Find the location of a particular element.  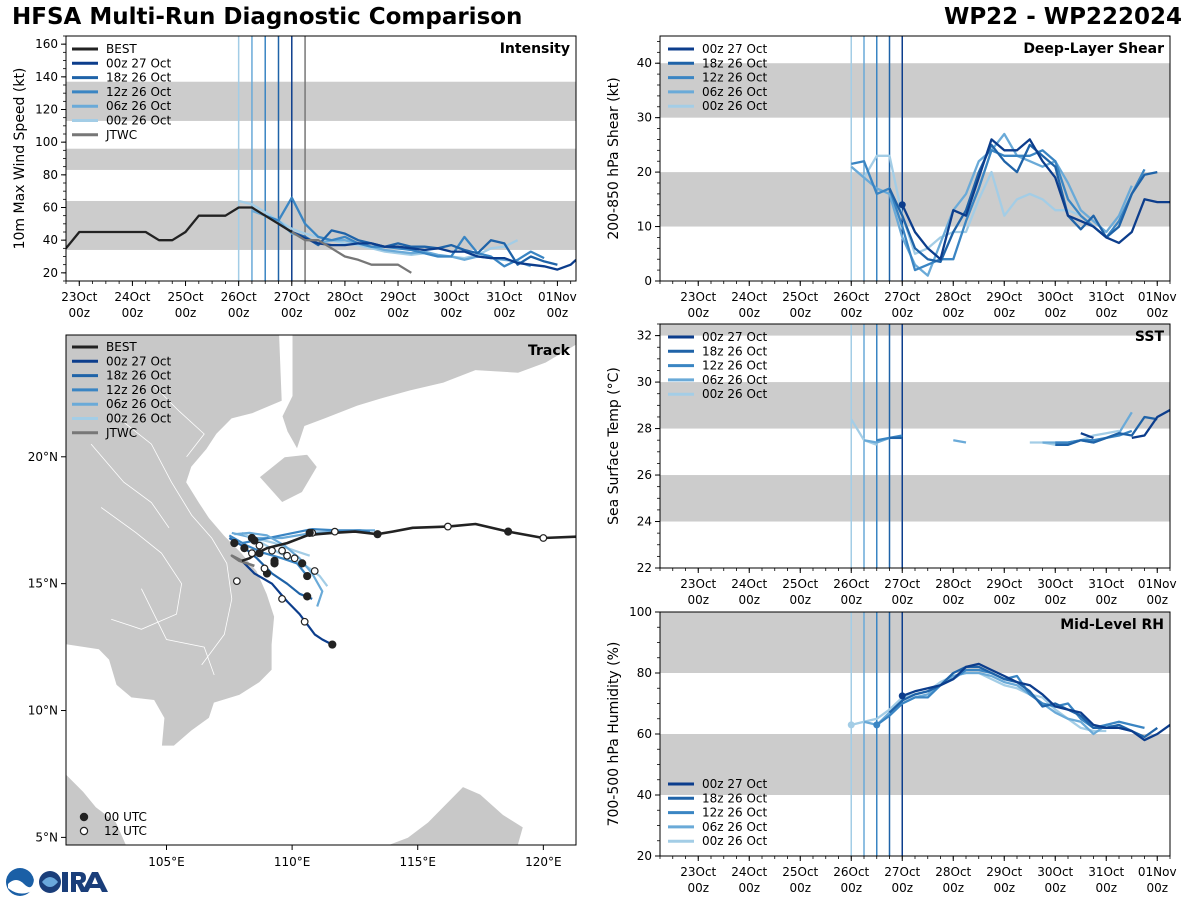

y-tick-label: 30 is located at coordinates (644, 382).